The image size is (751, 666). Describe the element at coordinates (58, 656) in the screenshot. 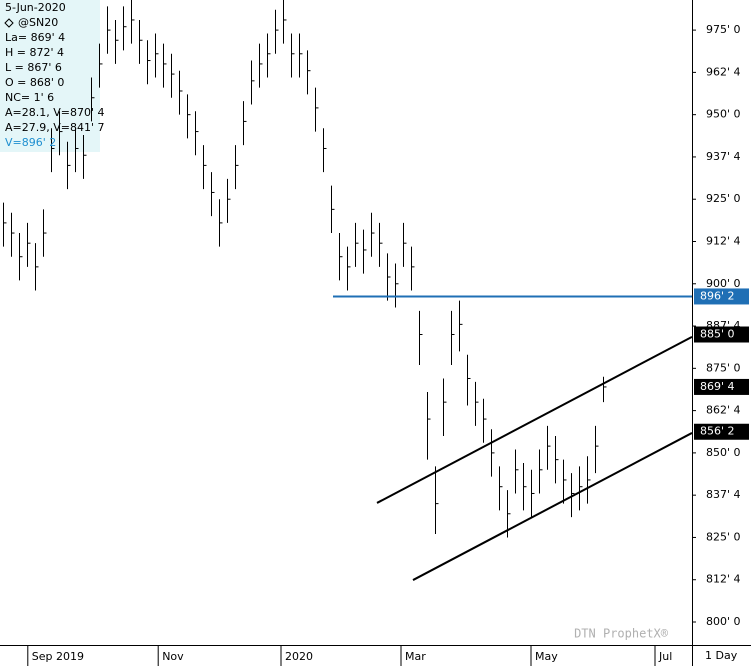

I see `x-tick-label: Sep 2019` at that location.